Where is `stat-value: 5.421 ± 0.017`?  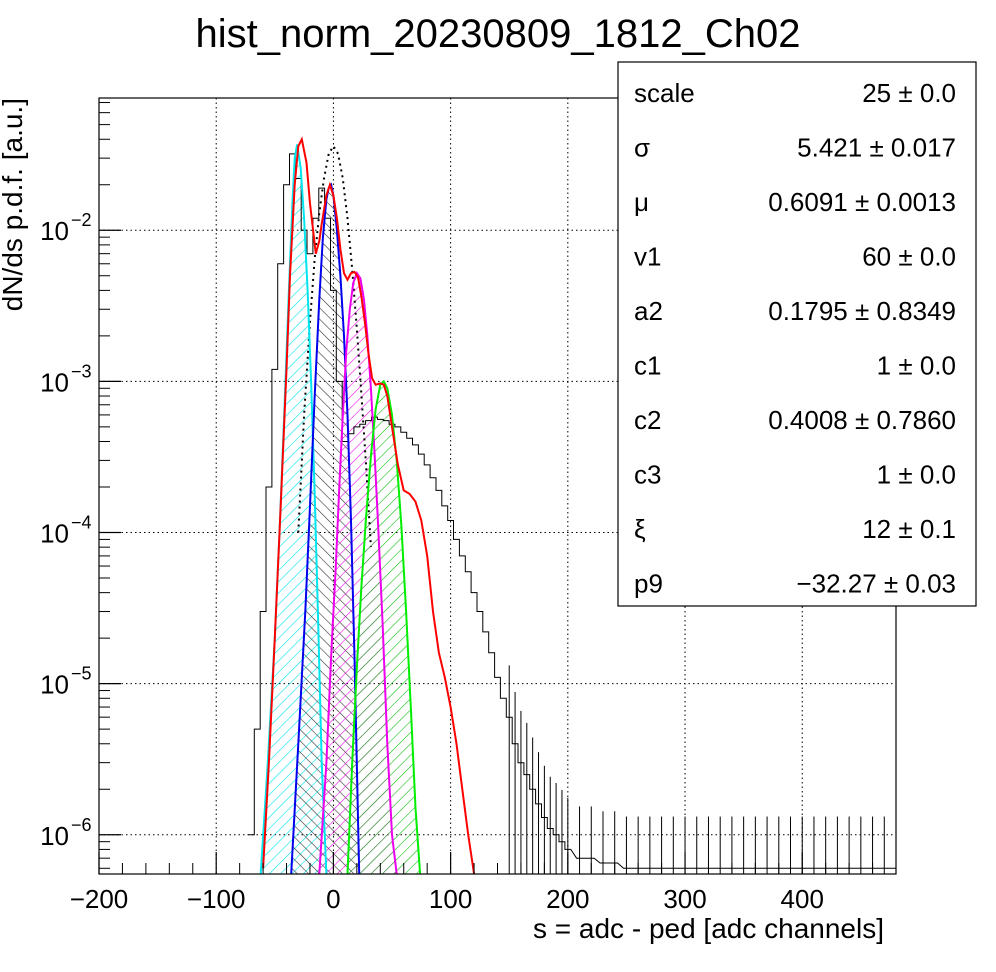
stat-value: 5.421 ± 0.017 is located at coordinates (876, 148).